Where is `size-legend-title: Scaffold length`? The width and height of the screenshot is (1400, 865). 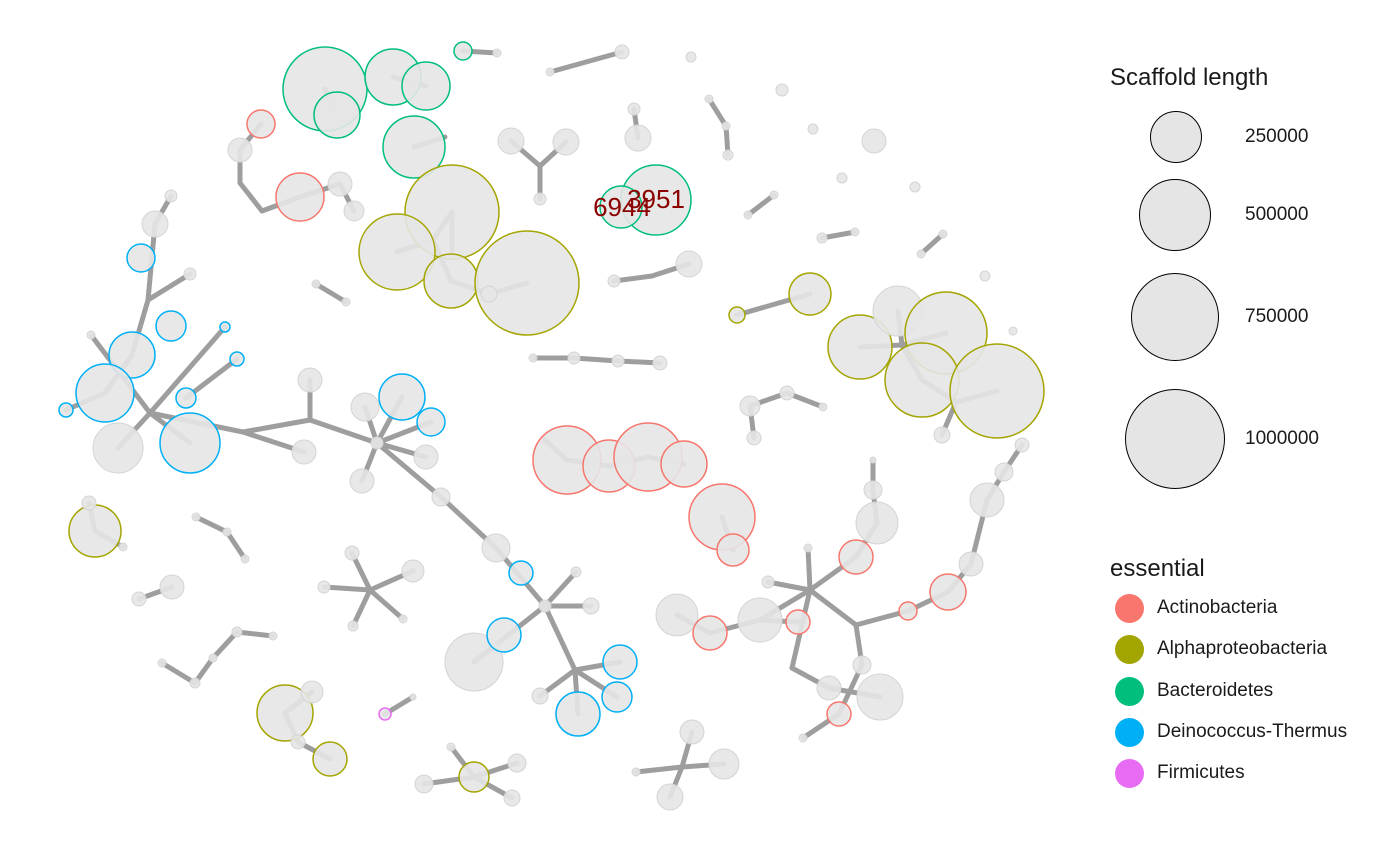
size-legend-title: Scaffold length is located at coordinates (1189, 77).